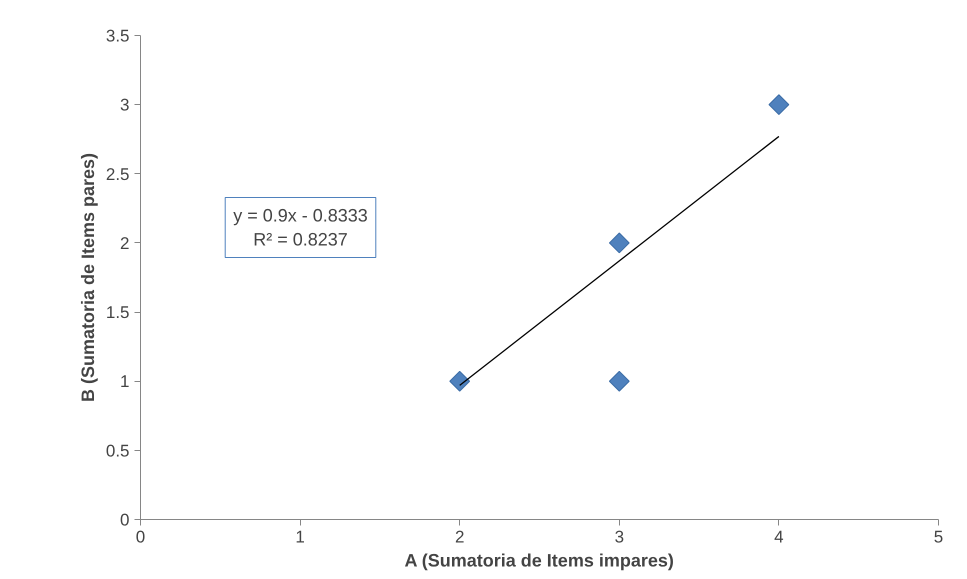 This screenshot has height=579, width=967. Describe the element at coordinates (88, 277) in the screenshot. I see `y-axis-title: B (Sumatoria de Items pares)` at that location.